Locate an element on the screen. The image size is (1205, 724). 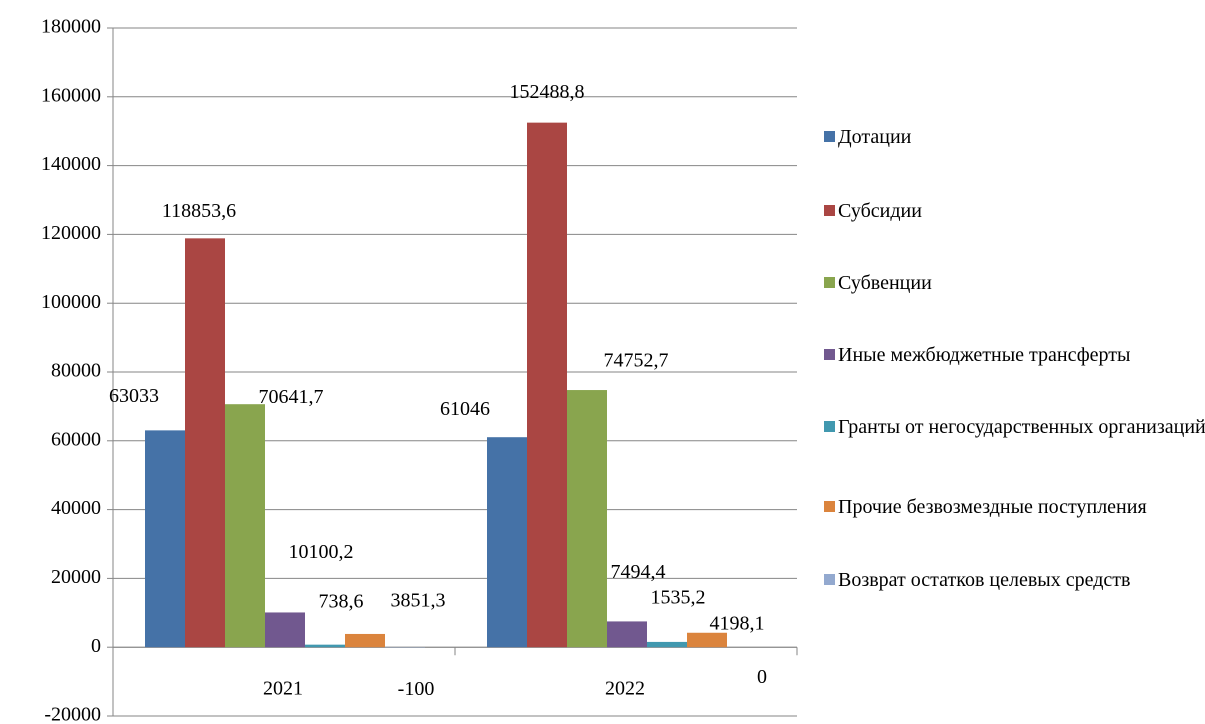
y-tick-label: -20000 is located at coordinates (72, 714).